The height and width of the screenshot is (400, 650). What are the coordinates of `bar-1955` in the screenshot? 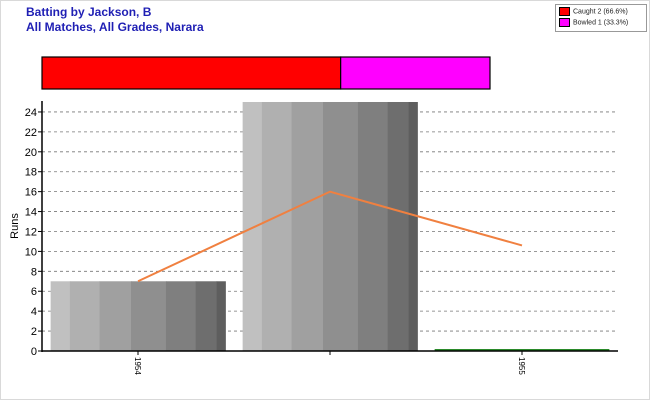 It's located at (522, 350).